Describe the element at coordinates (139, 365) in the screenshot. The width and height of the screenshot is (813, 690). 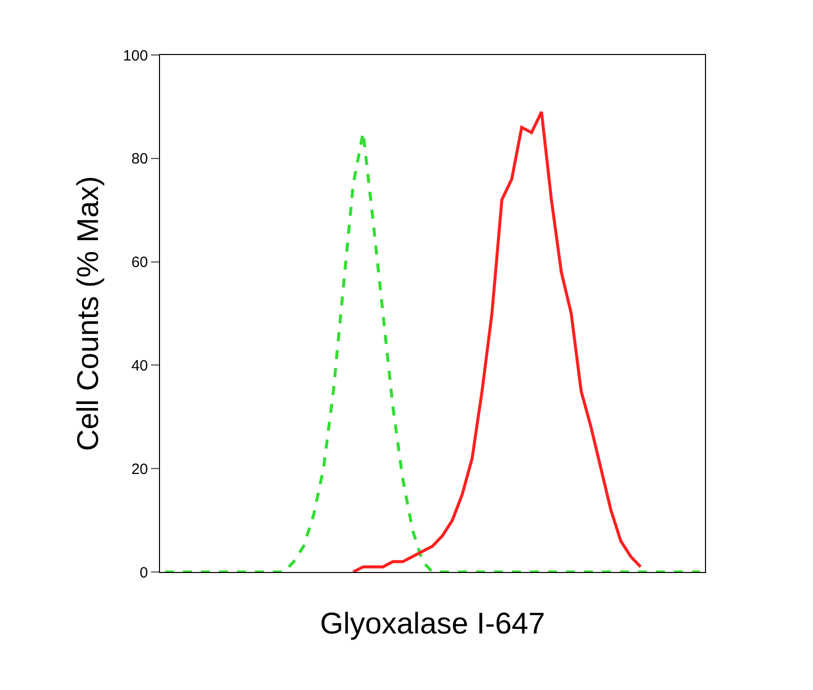
I see `y-tick-label: 40` at that location.